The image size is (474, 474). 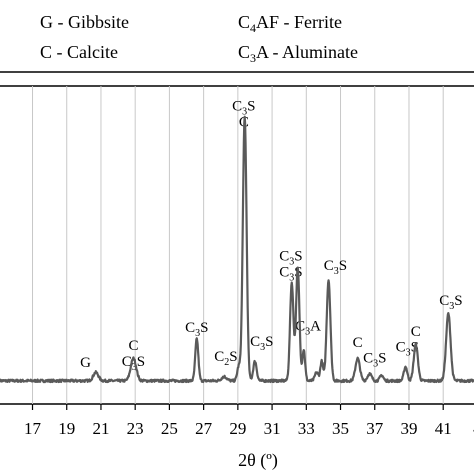 I want to click on peak-label-c3s-26: C3S, so click(x=196, y=329).